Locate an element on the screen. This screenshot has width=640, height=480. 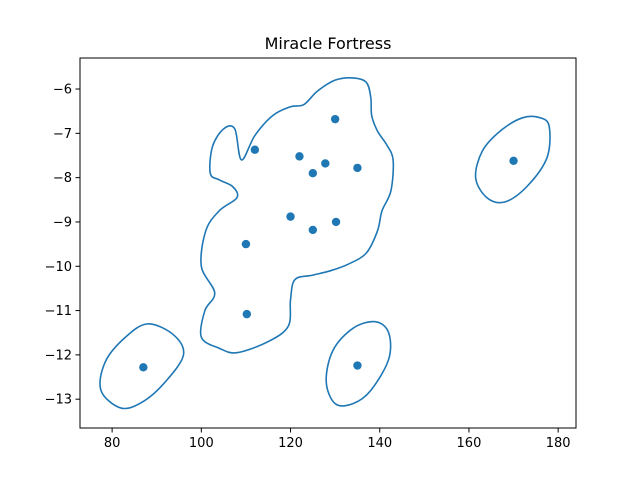
cluster-contour-right is located at coordinates (512, 159).